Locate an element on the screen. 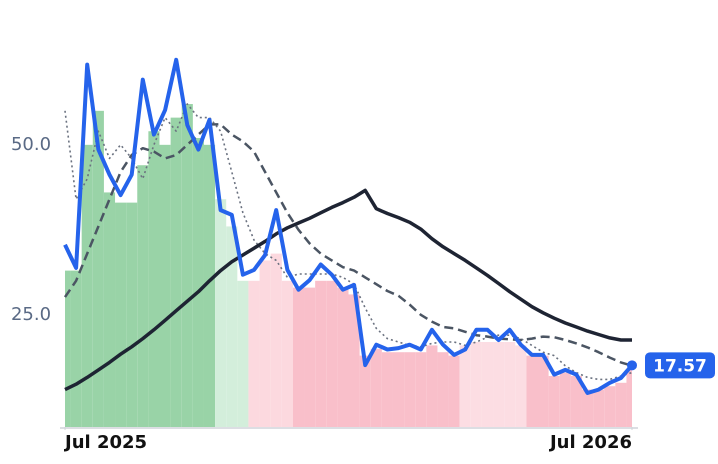 This screenshot has height=464, width=718. x-tick-label: Jul 2026 is located at coordinates (590, 442).